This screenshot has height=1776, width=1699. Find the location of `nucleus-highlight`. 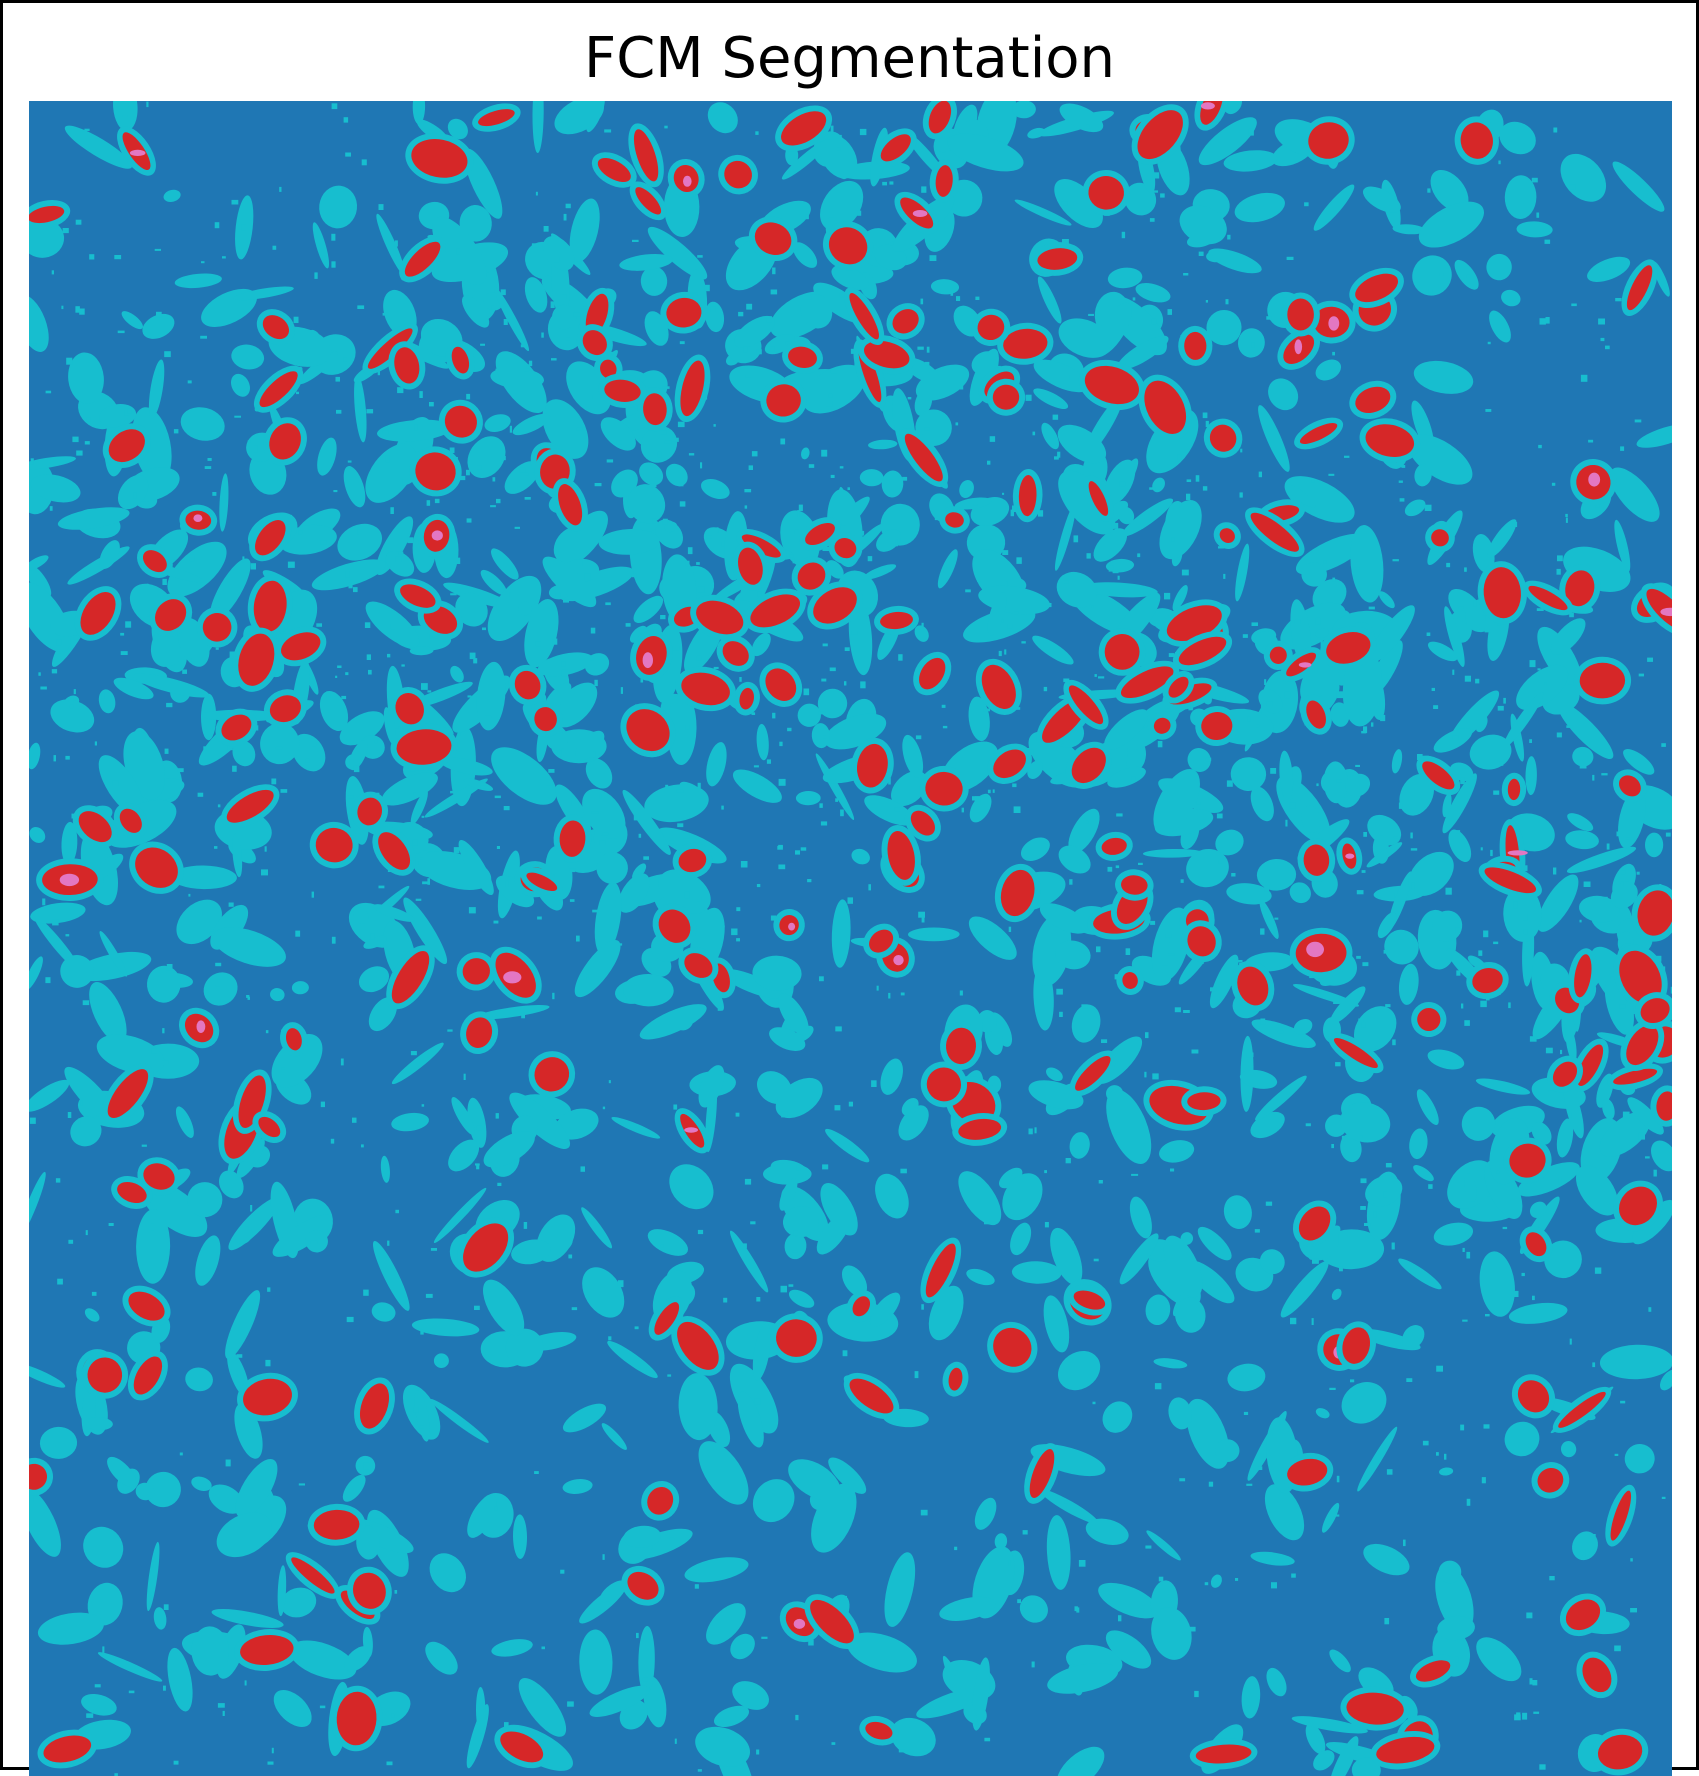

nucleus-highlight is located at coordinates (647, 660).